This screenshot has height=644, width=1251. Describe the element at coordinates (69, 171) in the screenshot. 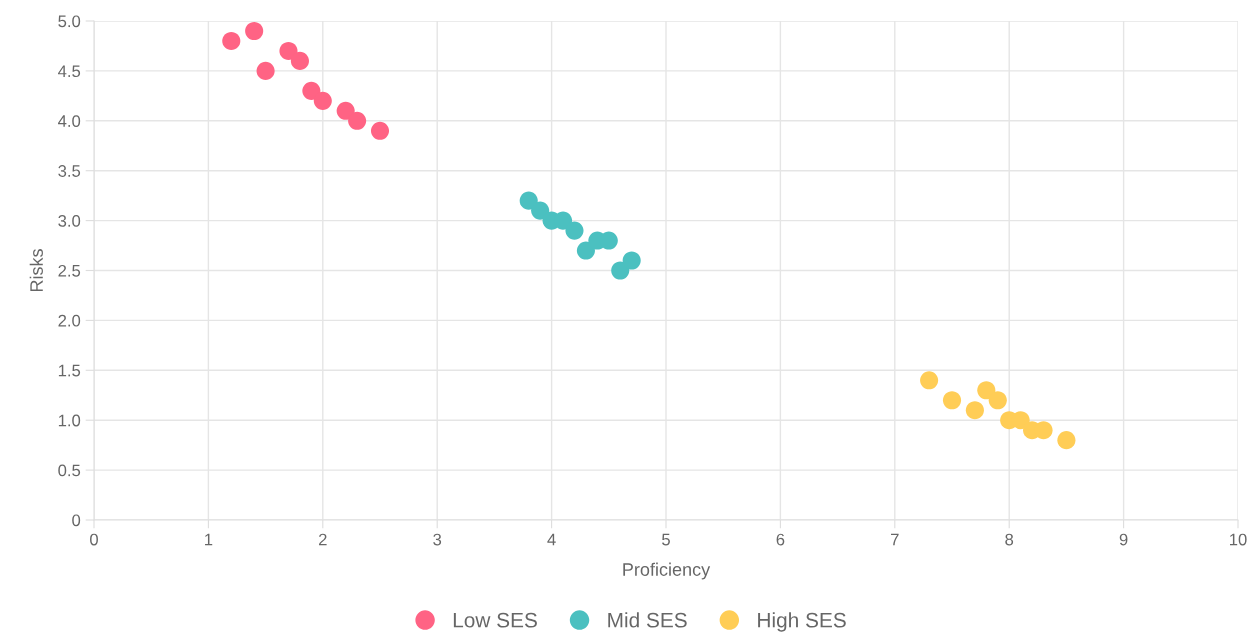

I see `y-tick-label: 3.5` at that location.